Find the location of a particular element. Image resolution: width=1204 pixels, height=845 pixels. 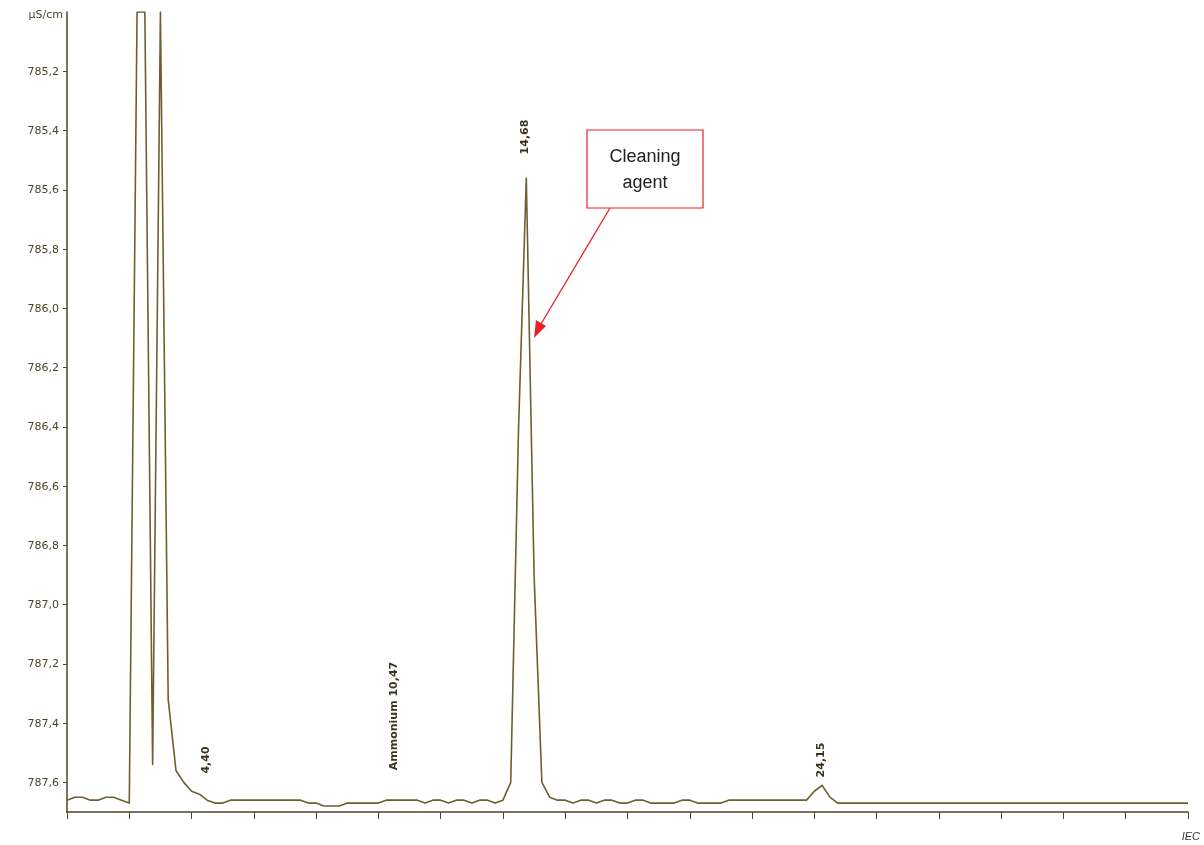

y-tick-label: 785,2 is located at coordinates (43, 71).